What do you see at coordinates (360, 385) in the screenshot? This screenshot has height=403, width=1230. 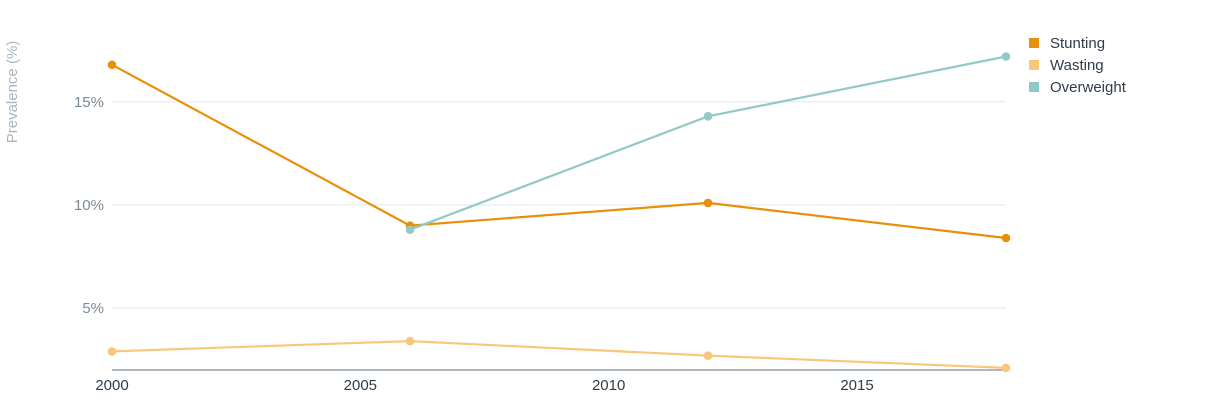 I see `x-tick-label: 2005` at bounding box center [360, 385].